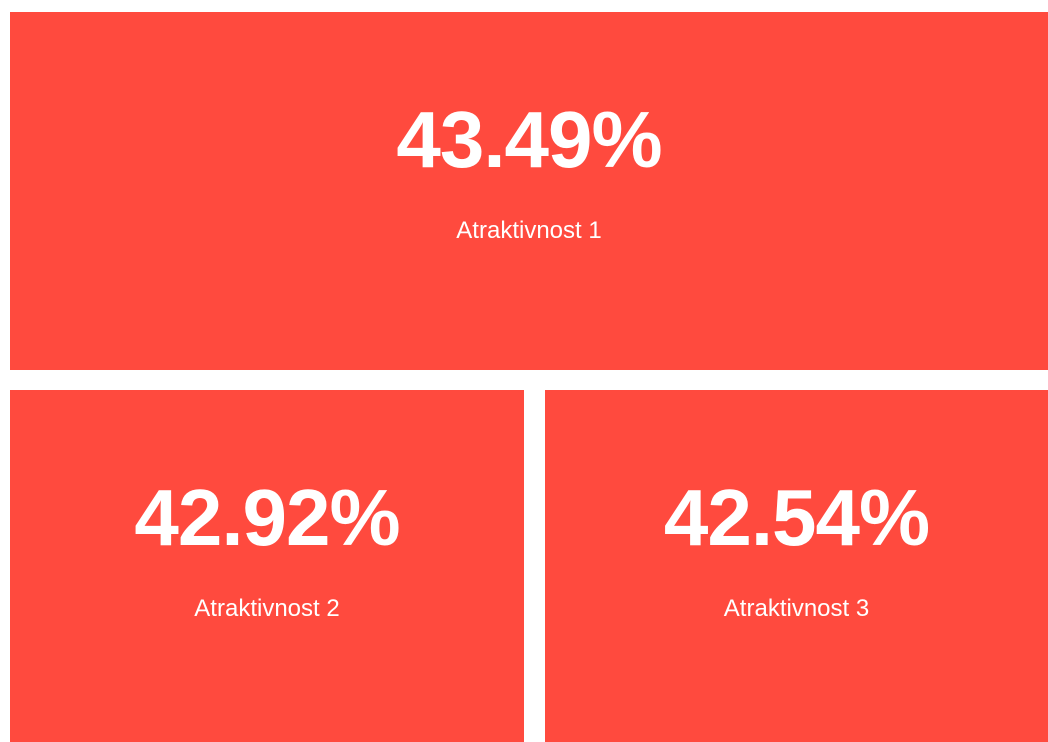  Describe the element at coordinates (529, 139) in the screenshot. I see `kpi-value: 43.49%` at that location.